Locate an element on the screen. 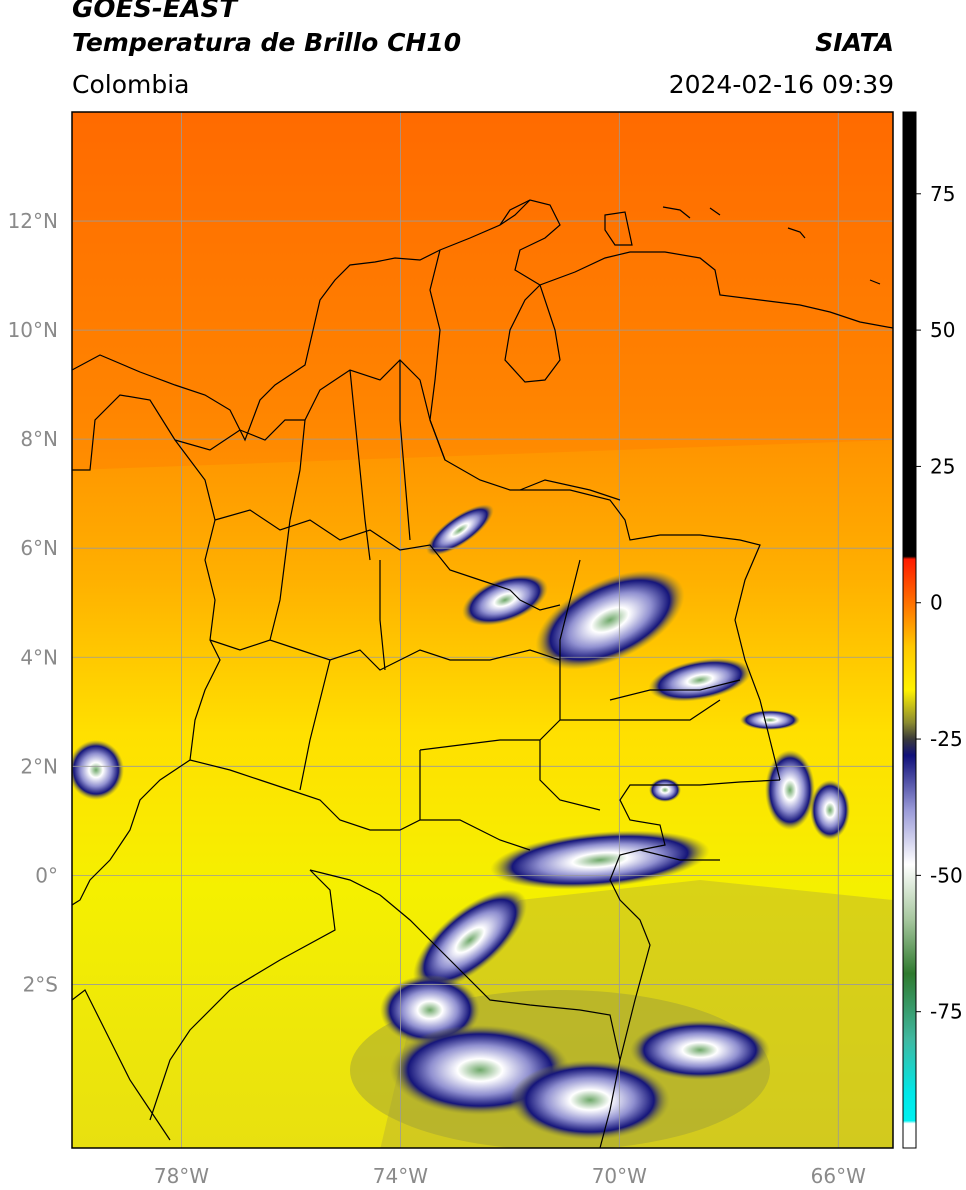 The width and height of the screenshot is (966, 1190). lat-tick-label: 0° is located at coordinates (46, 875).